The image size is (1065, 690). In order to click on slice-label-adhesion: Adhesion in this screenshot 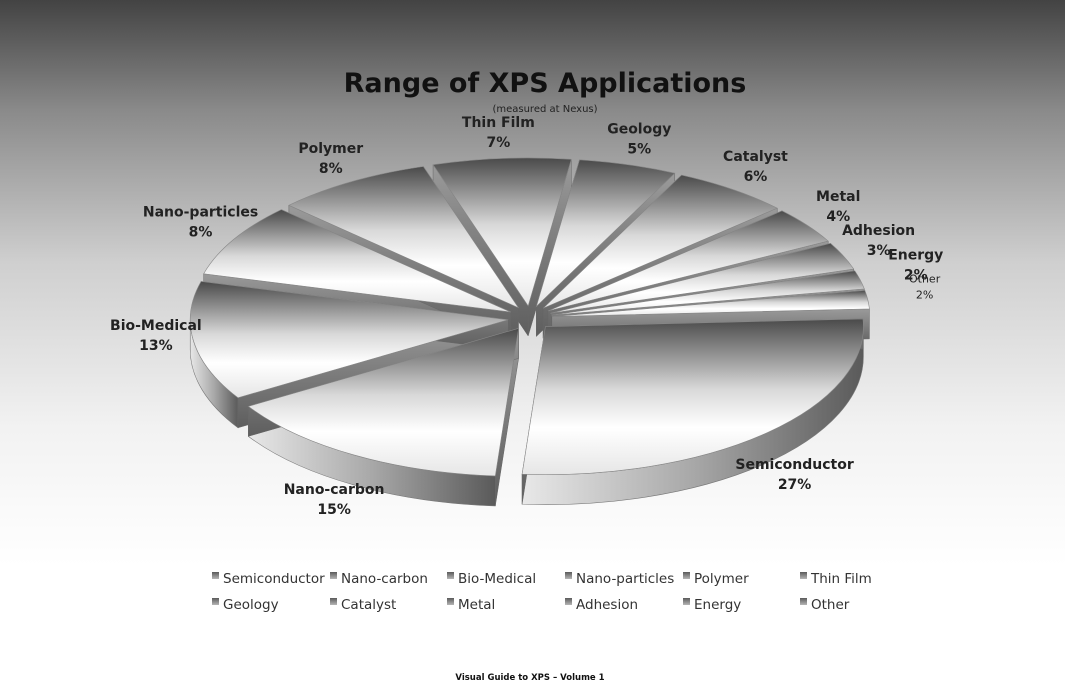, I will do `click(878, 231)`.